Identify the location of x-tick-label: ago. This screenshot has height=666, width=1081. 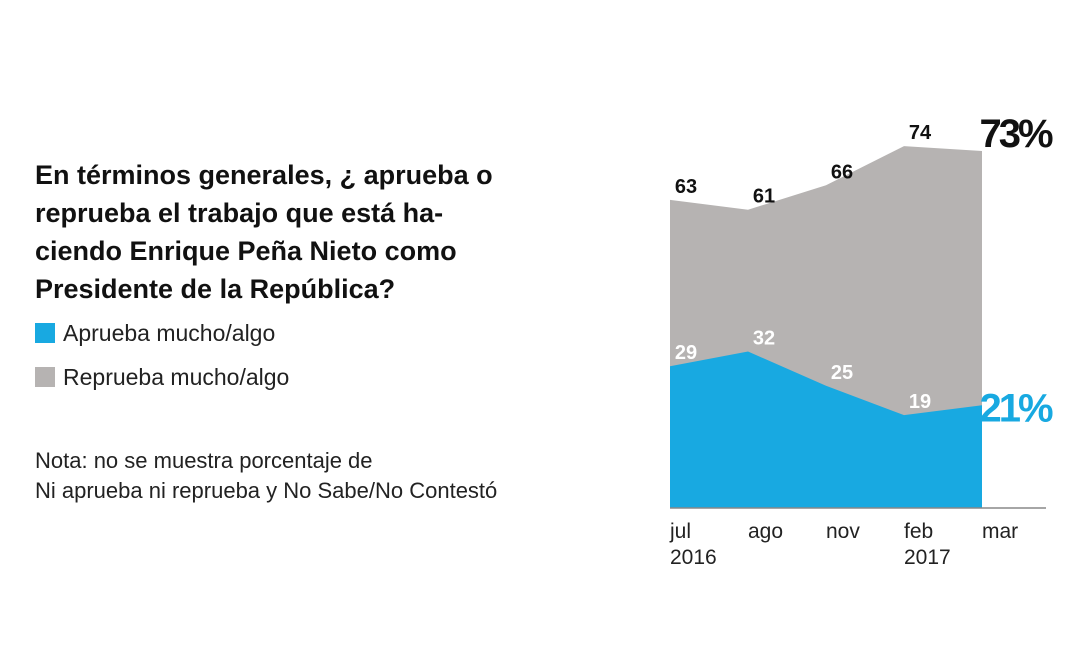
(765, 531).